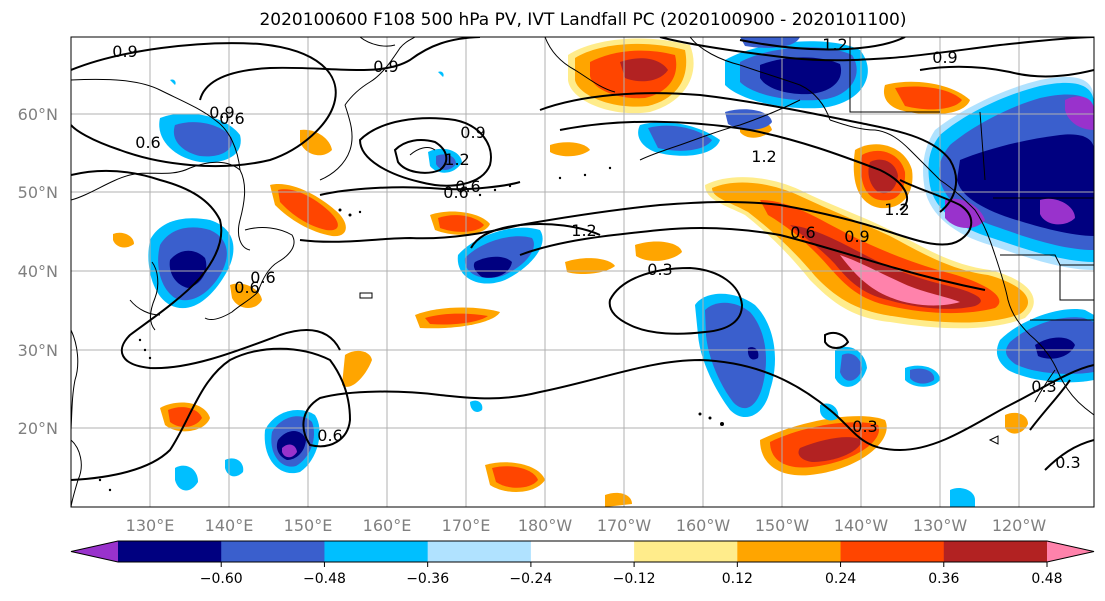 The height and width of the screenshot is (601, 1105). What do you see at coordinates (624, 525) in the screenshot?
I see `lon-label: 170°W` at bounding box center [624, 525].